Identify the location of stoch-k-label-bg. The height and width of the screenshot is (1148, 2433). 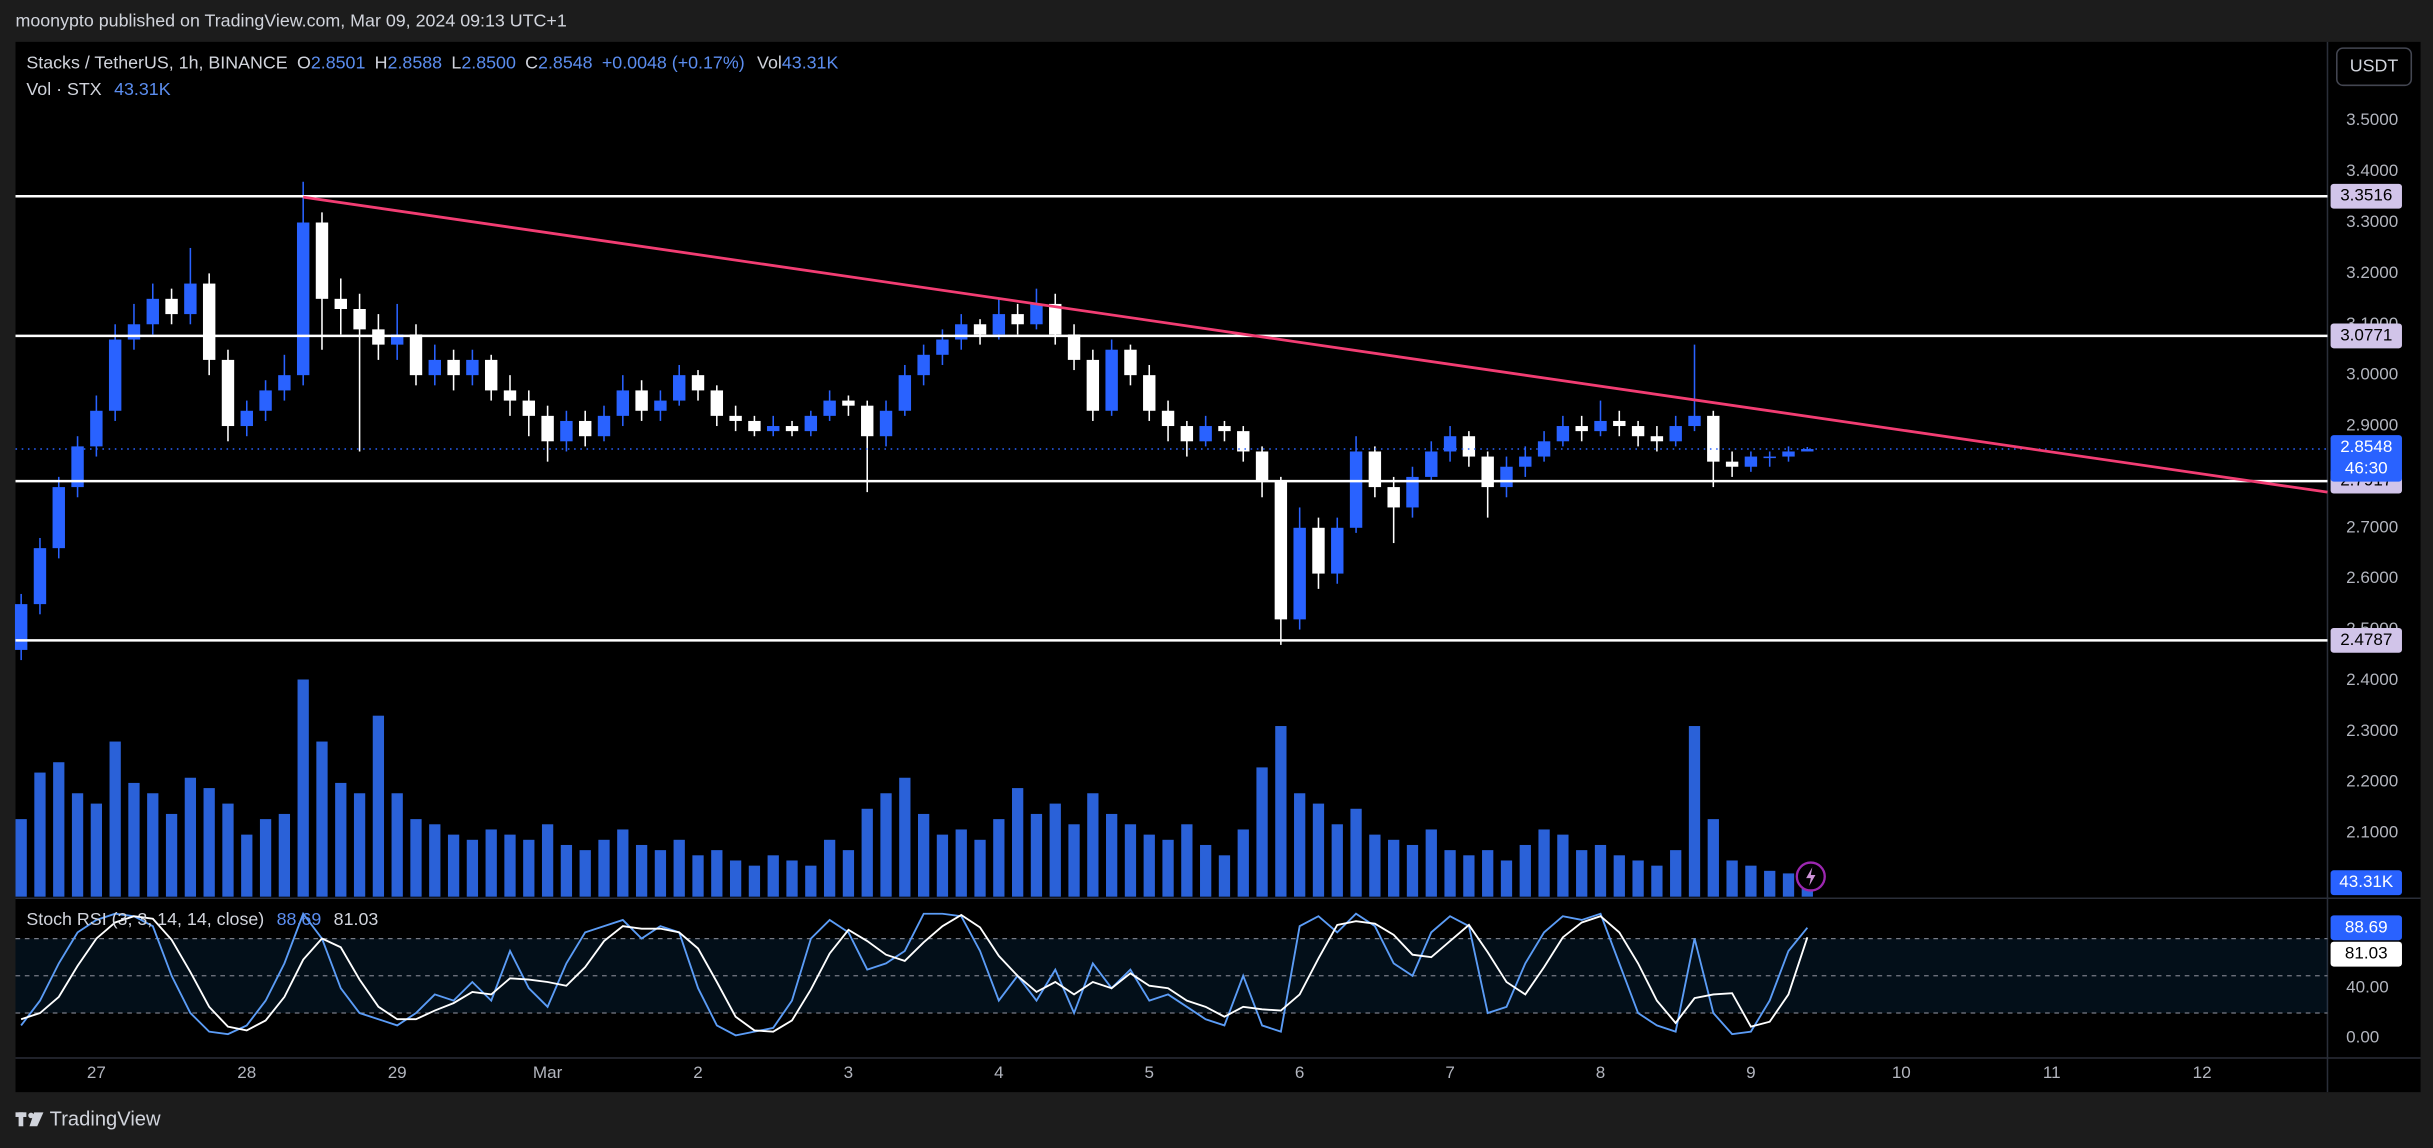
(2366, 928).